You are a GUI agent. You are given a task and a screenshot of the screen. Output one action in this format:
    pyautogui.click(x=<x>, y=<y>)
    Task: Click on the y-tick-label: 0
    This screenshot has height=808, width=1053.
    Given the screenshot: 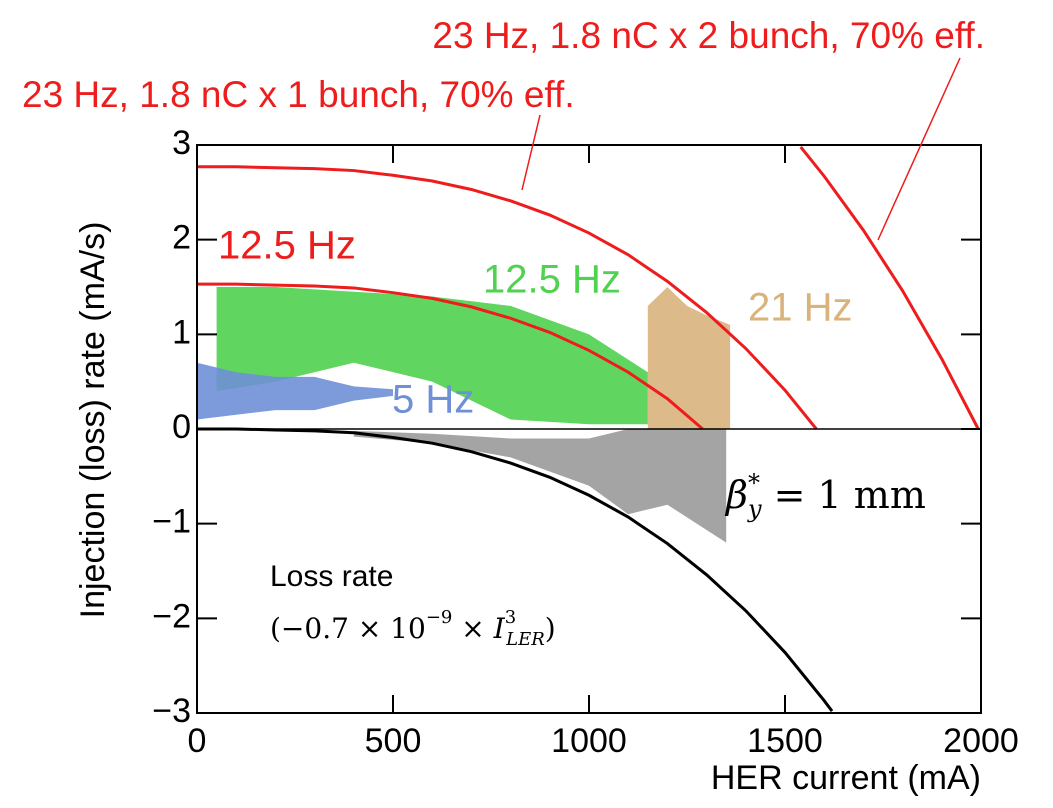 What is the action you would take?
    pyautogui.click(x=181, y=427)
    